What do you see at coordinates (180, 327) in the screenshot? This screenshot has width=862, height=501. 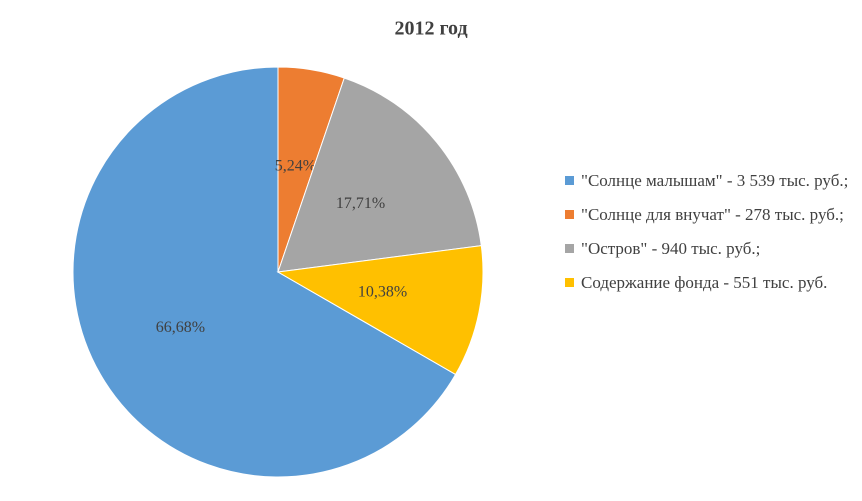 I see `data-label: 66,68%` at bounding box center [180, 327].